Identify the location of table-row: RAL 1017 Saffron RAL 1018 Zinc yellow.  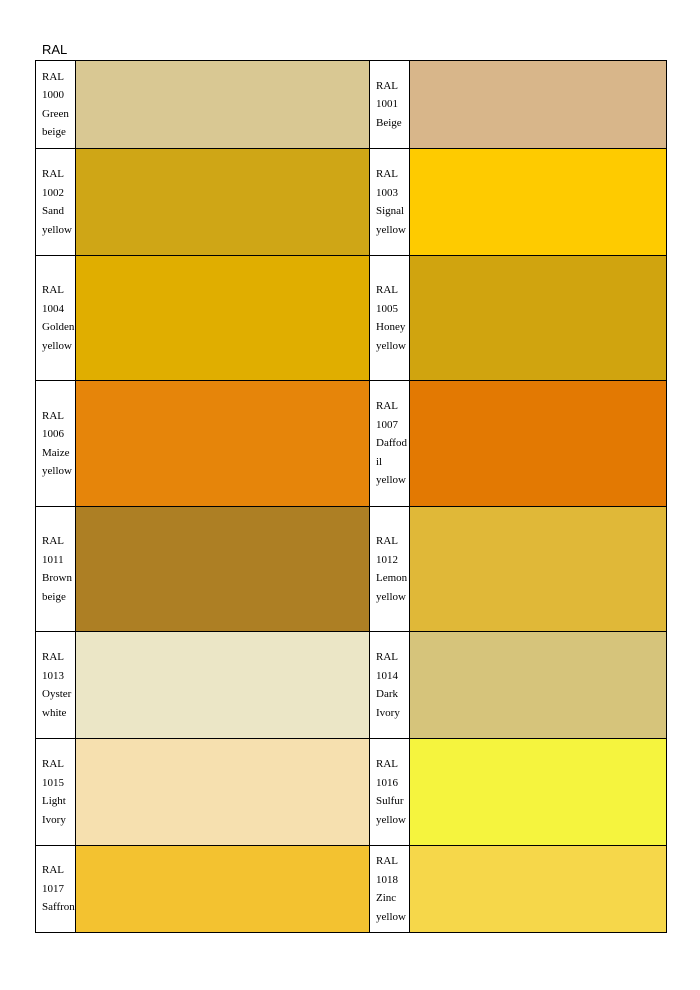
(351, 889).